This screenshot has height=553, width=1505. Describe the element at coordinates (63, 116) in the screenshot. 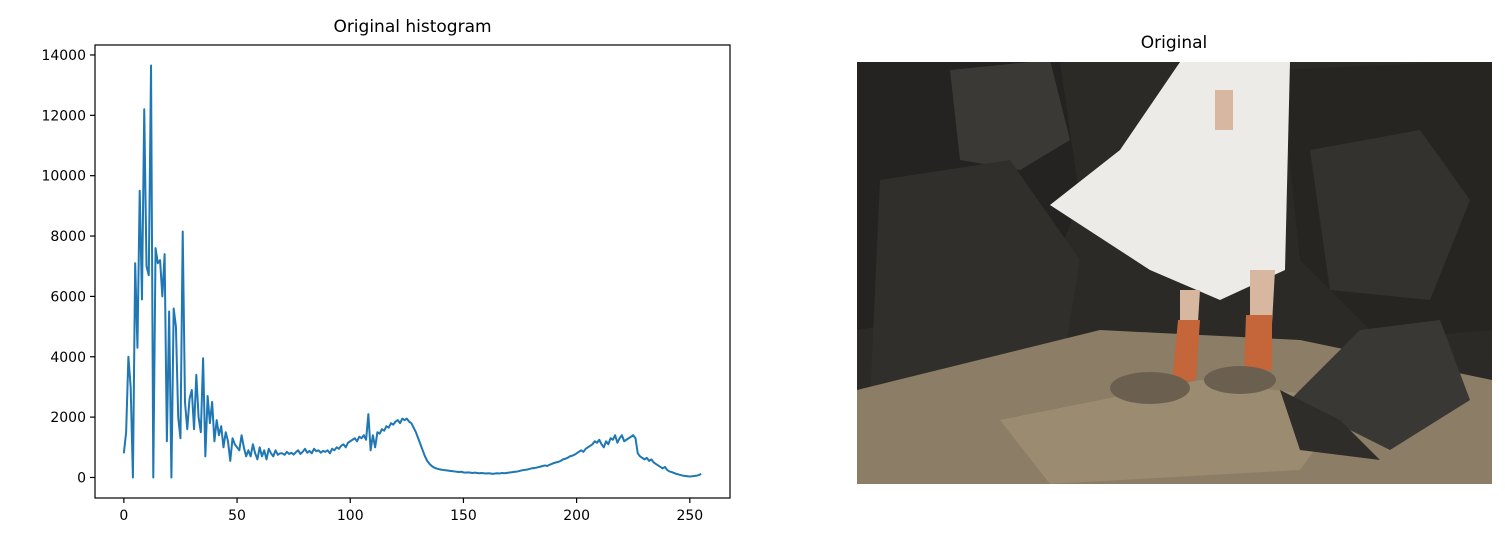

I see `y-tick-label: 12000` at that location.